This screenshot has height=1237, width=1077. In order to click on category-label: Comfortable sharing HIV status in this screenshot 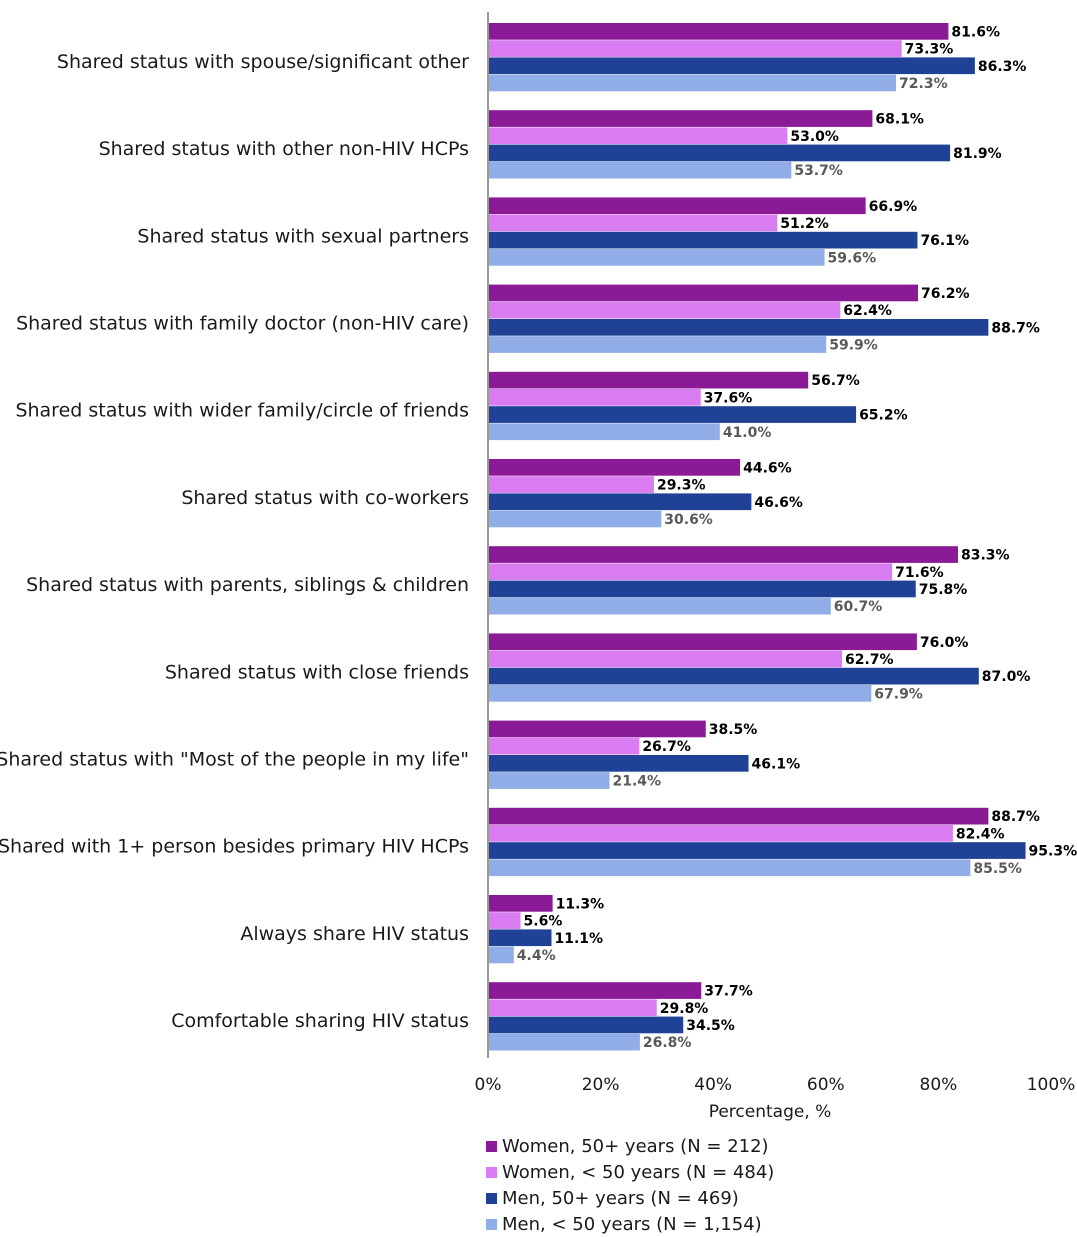, I will do `click(320, 1021)`.